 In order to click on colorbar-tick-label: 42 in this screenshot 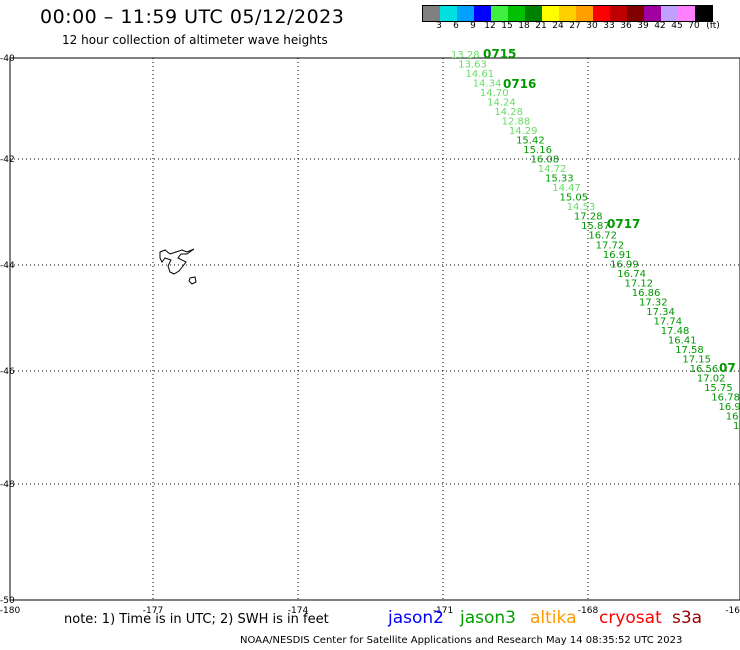, I will do `click(660, 26)`.